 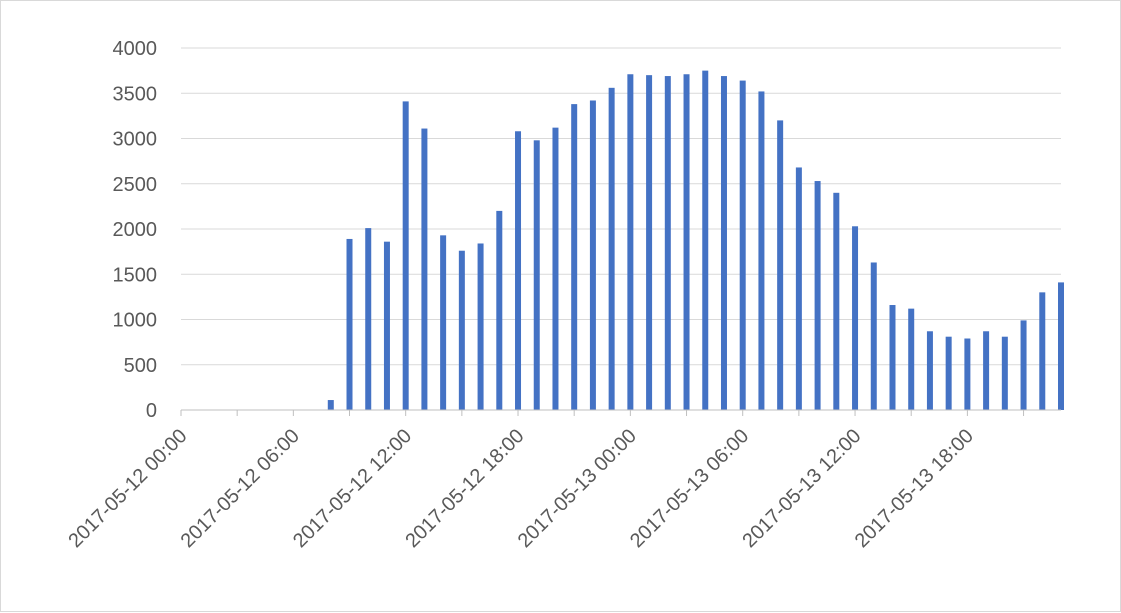 I want to click on y-tick-label: 3000, so click(x=135, y=140).